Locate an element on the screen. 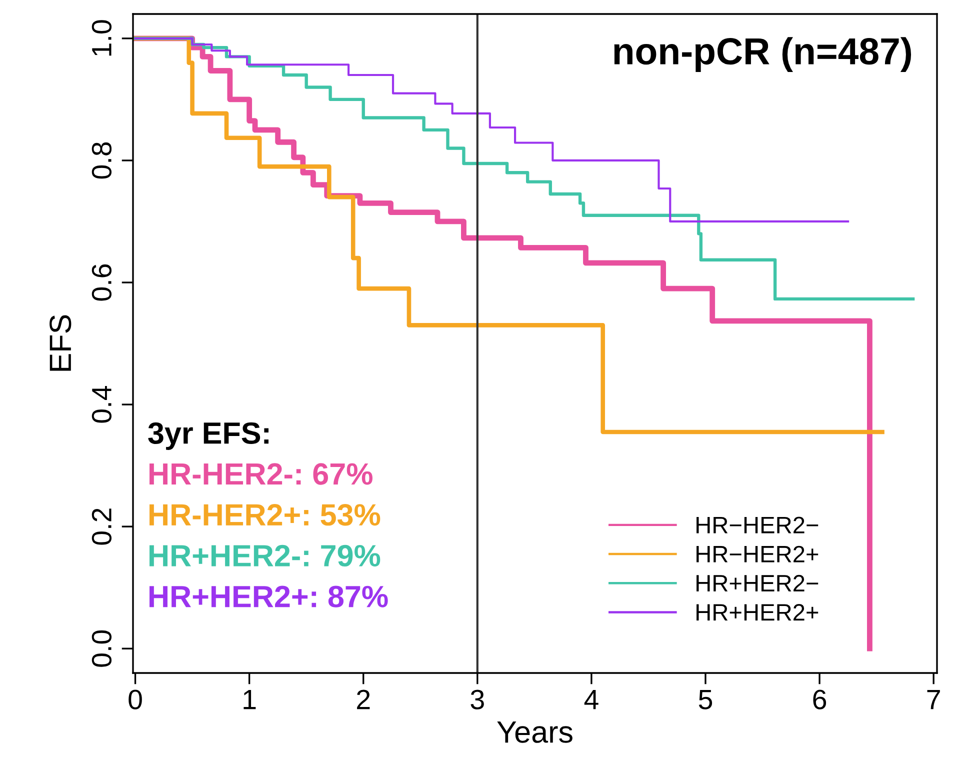 Image resolution: width=964 pixels, height=781 pixels. legend-label: HR+HER2− is located at coordinates (757, 583).